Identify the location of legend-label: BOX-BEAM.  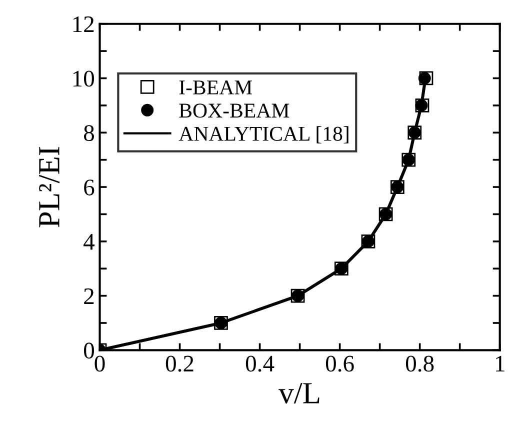
(234, 111).